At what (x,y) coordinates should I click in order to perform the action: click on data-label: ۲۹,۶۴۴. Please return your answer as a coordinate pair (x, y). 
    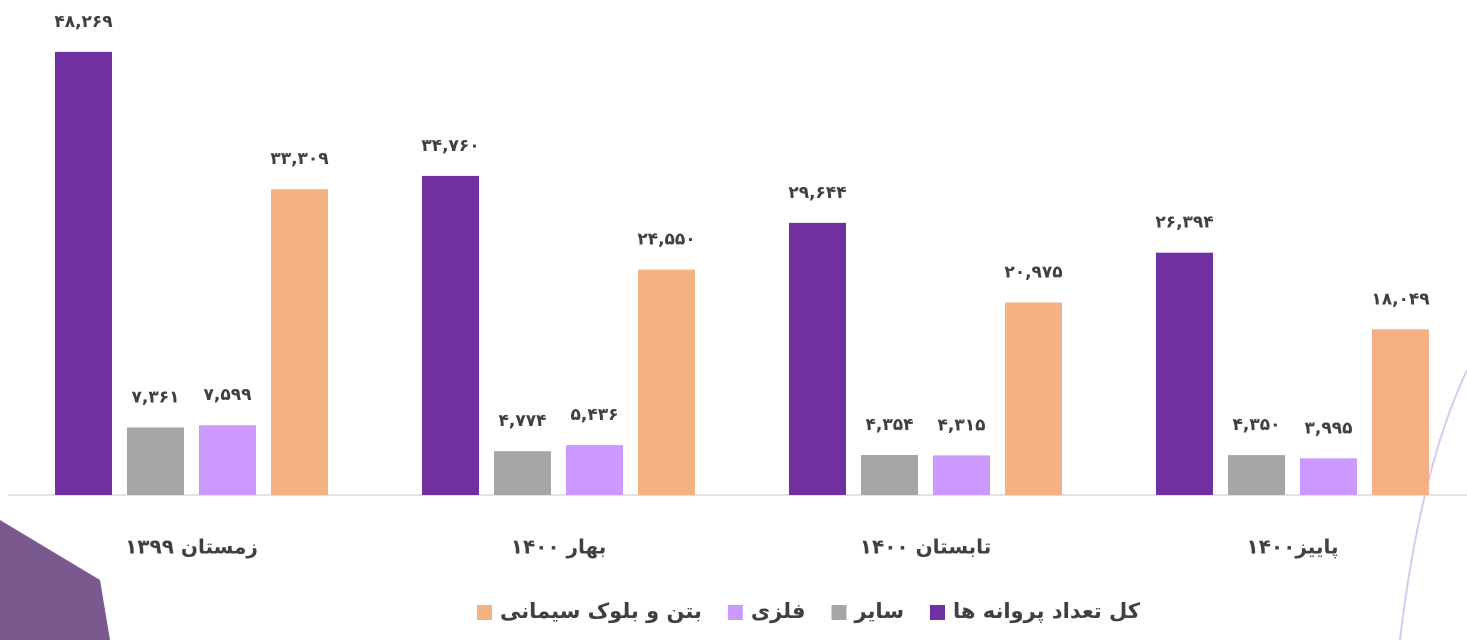
    Looking at the image, I should click on (817, 193).